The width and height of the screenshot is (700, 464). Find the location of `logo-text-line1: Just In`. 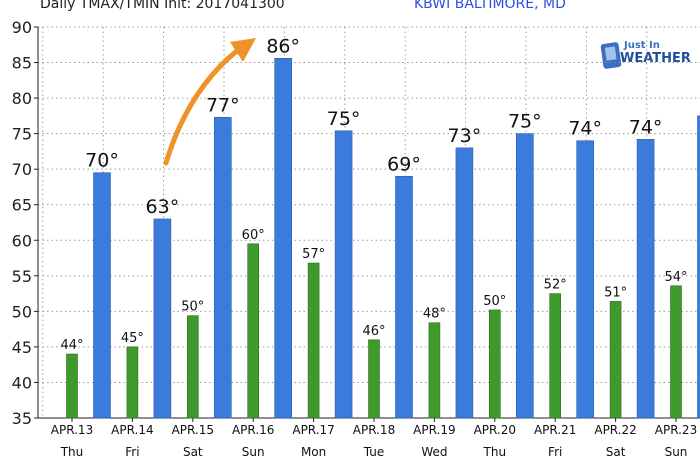

logo-text-line1: Just In is located at coordinates (642, 45).